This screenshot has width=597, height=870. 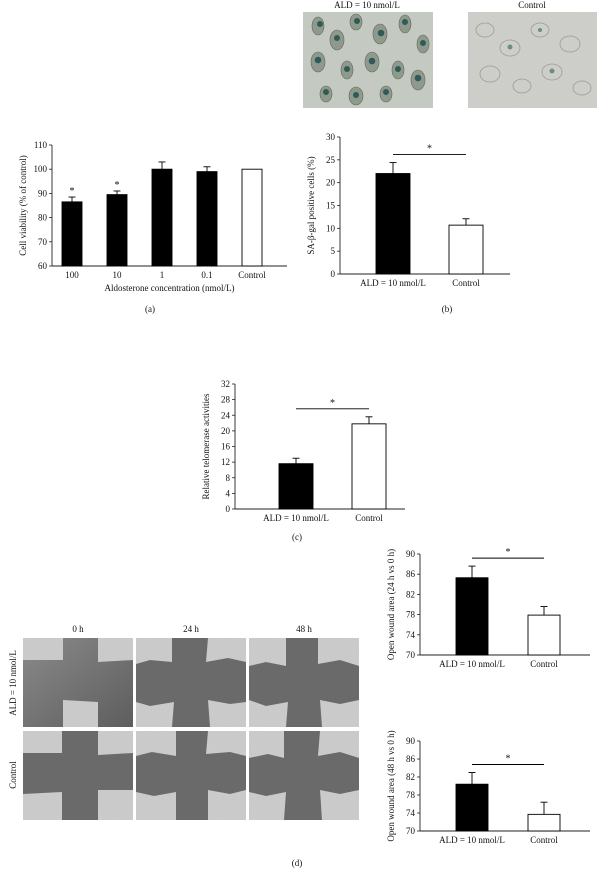 I want to click on chart-d1-xtick-label: Control, so click(x=544, y=664).